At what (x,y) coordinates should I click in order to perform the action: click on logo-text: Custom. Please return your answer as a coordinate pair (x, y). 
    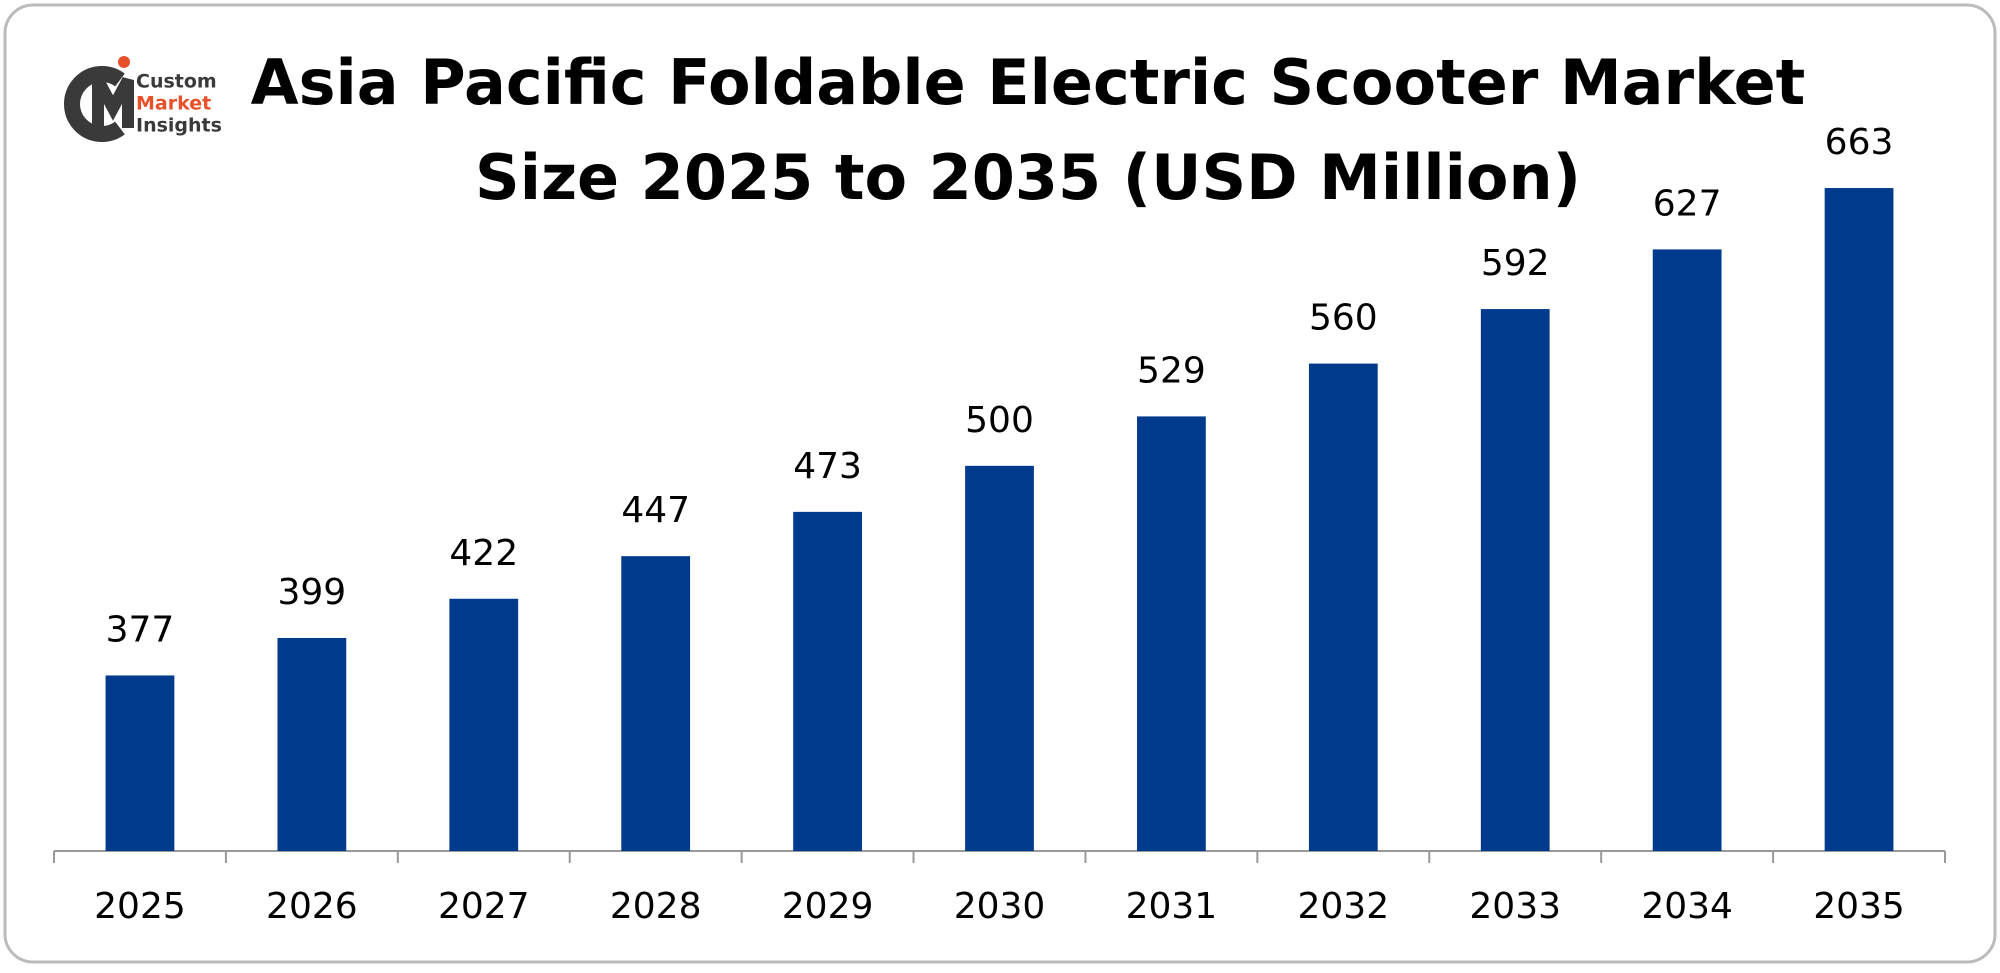
    Looking at the image, I should click on (176, 82).